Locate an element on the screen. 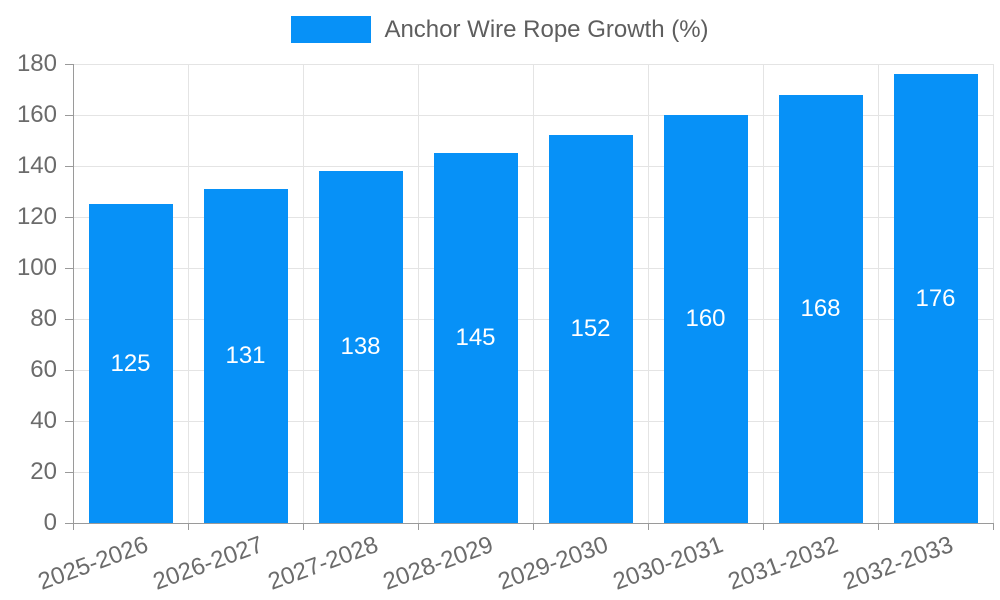  bar: 138 is located at coordinates (360, 347).